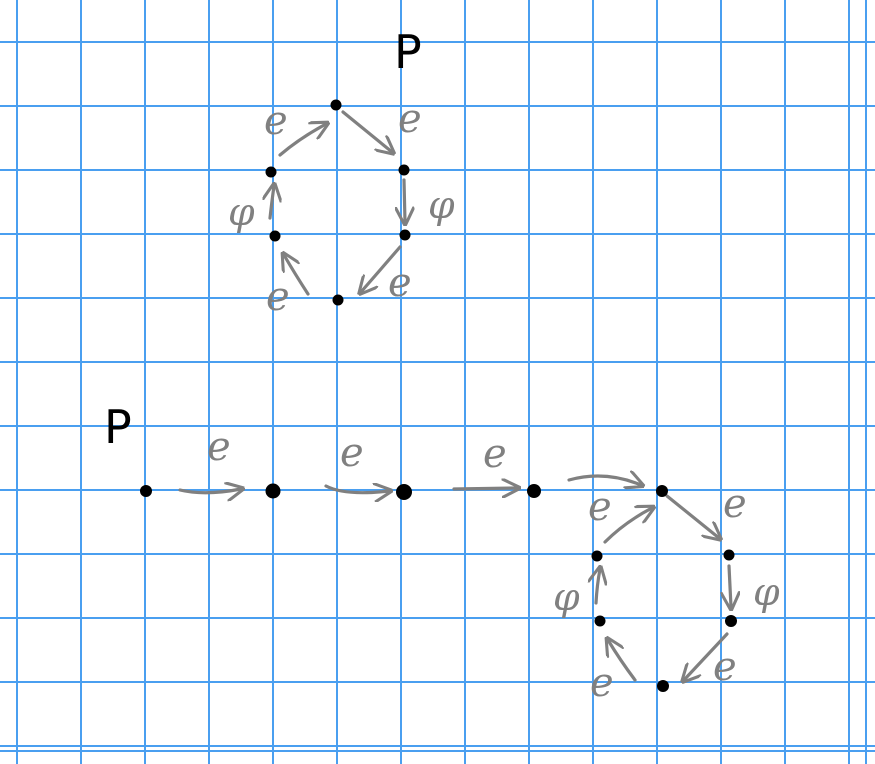 Image resolution: width=875 pixels, height=764 pixels. I want to click on top-edge-label-6: e, so click(276, 121).